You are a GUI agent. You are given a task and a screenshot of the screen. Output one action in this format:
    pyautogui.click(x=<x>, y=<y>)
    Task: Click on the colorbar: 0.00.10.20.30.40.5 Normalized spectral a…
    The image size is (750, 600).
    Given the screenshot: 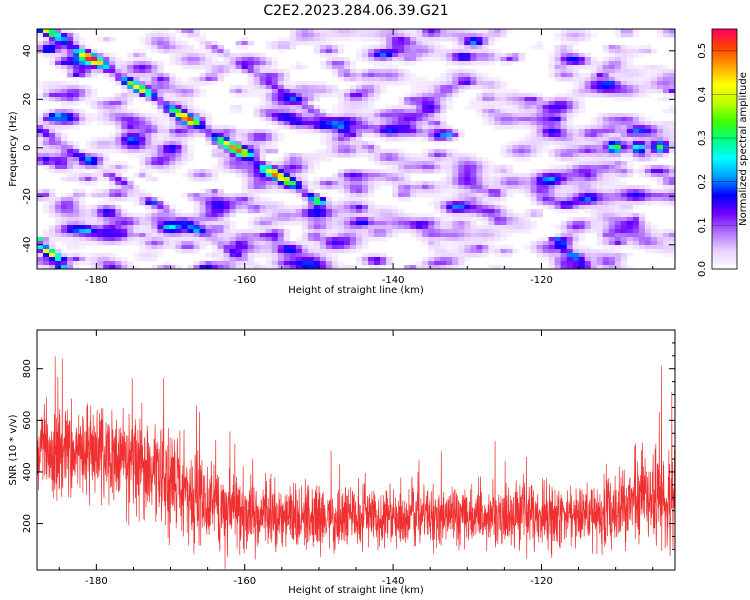 What is the action you would take?
    pyautogui.click(x=723, y=152)
    